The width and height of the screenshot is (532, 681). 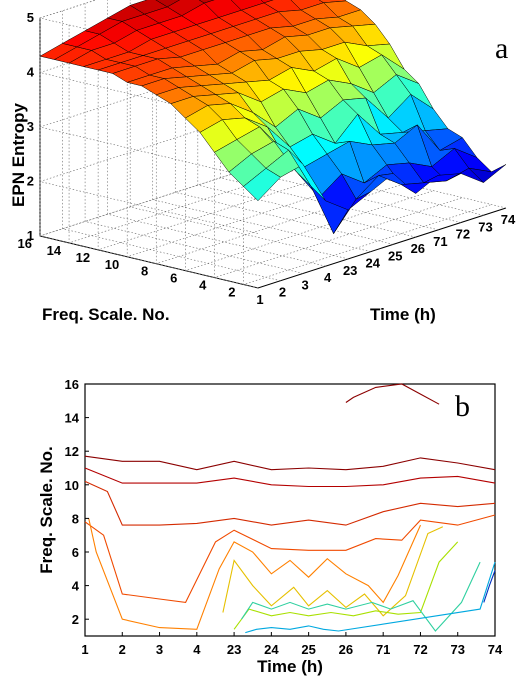 What do you see at coordinates (234, 649) in the screenshot?
I see `x-tick-label: 23` at bounding box center [234, 649].